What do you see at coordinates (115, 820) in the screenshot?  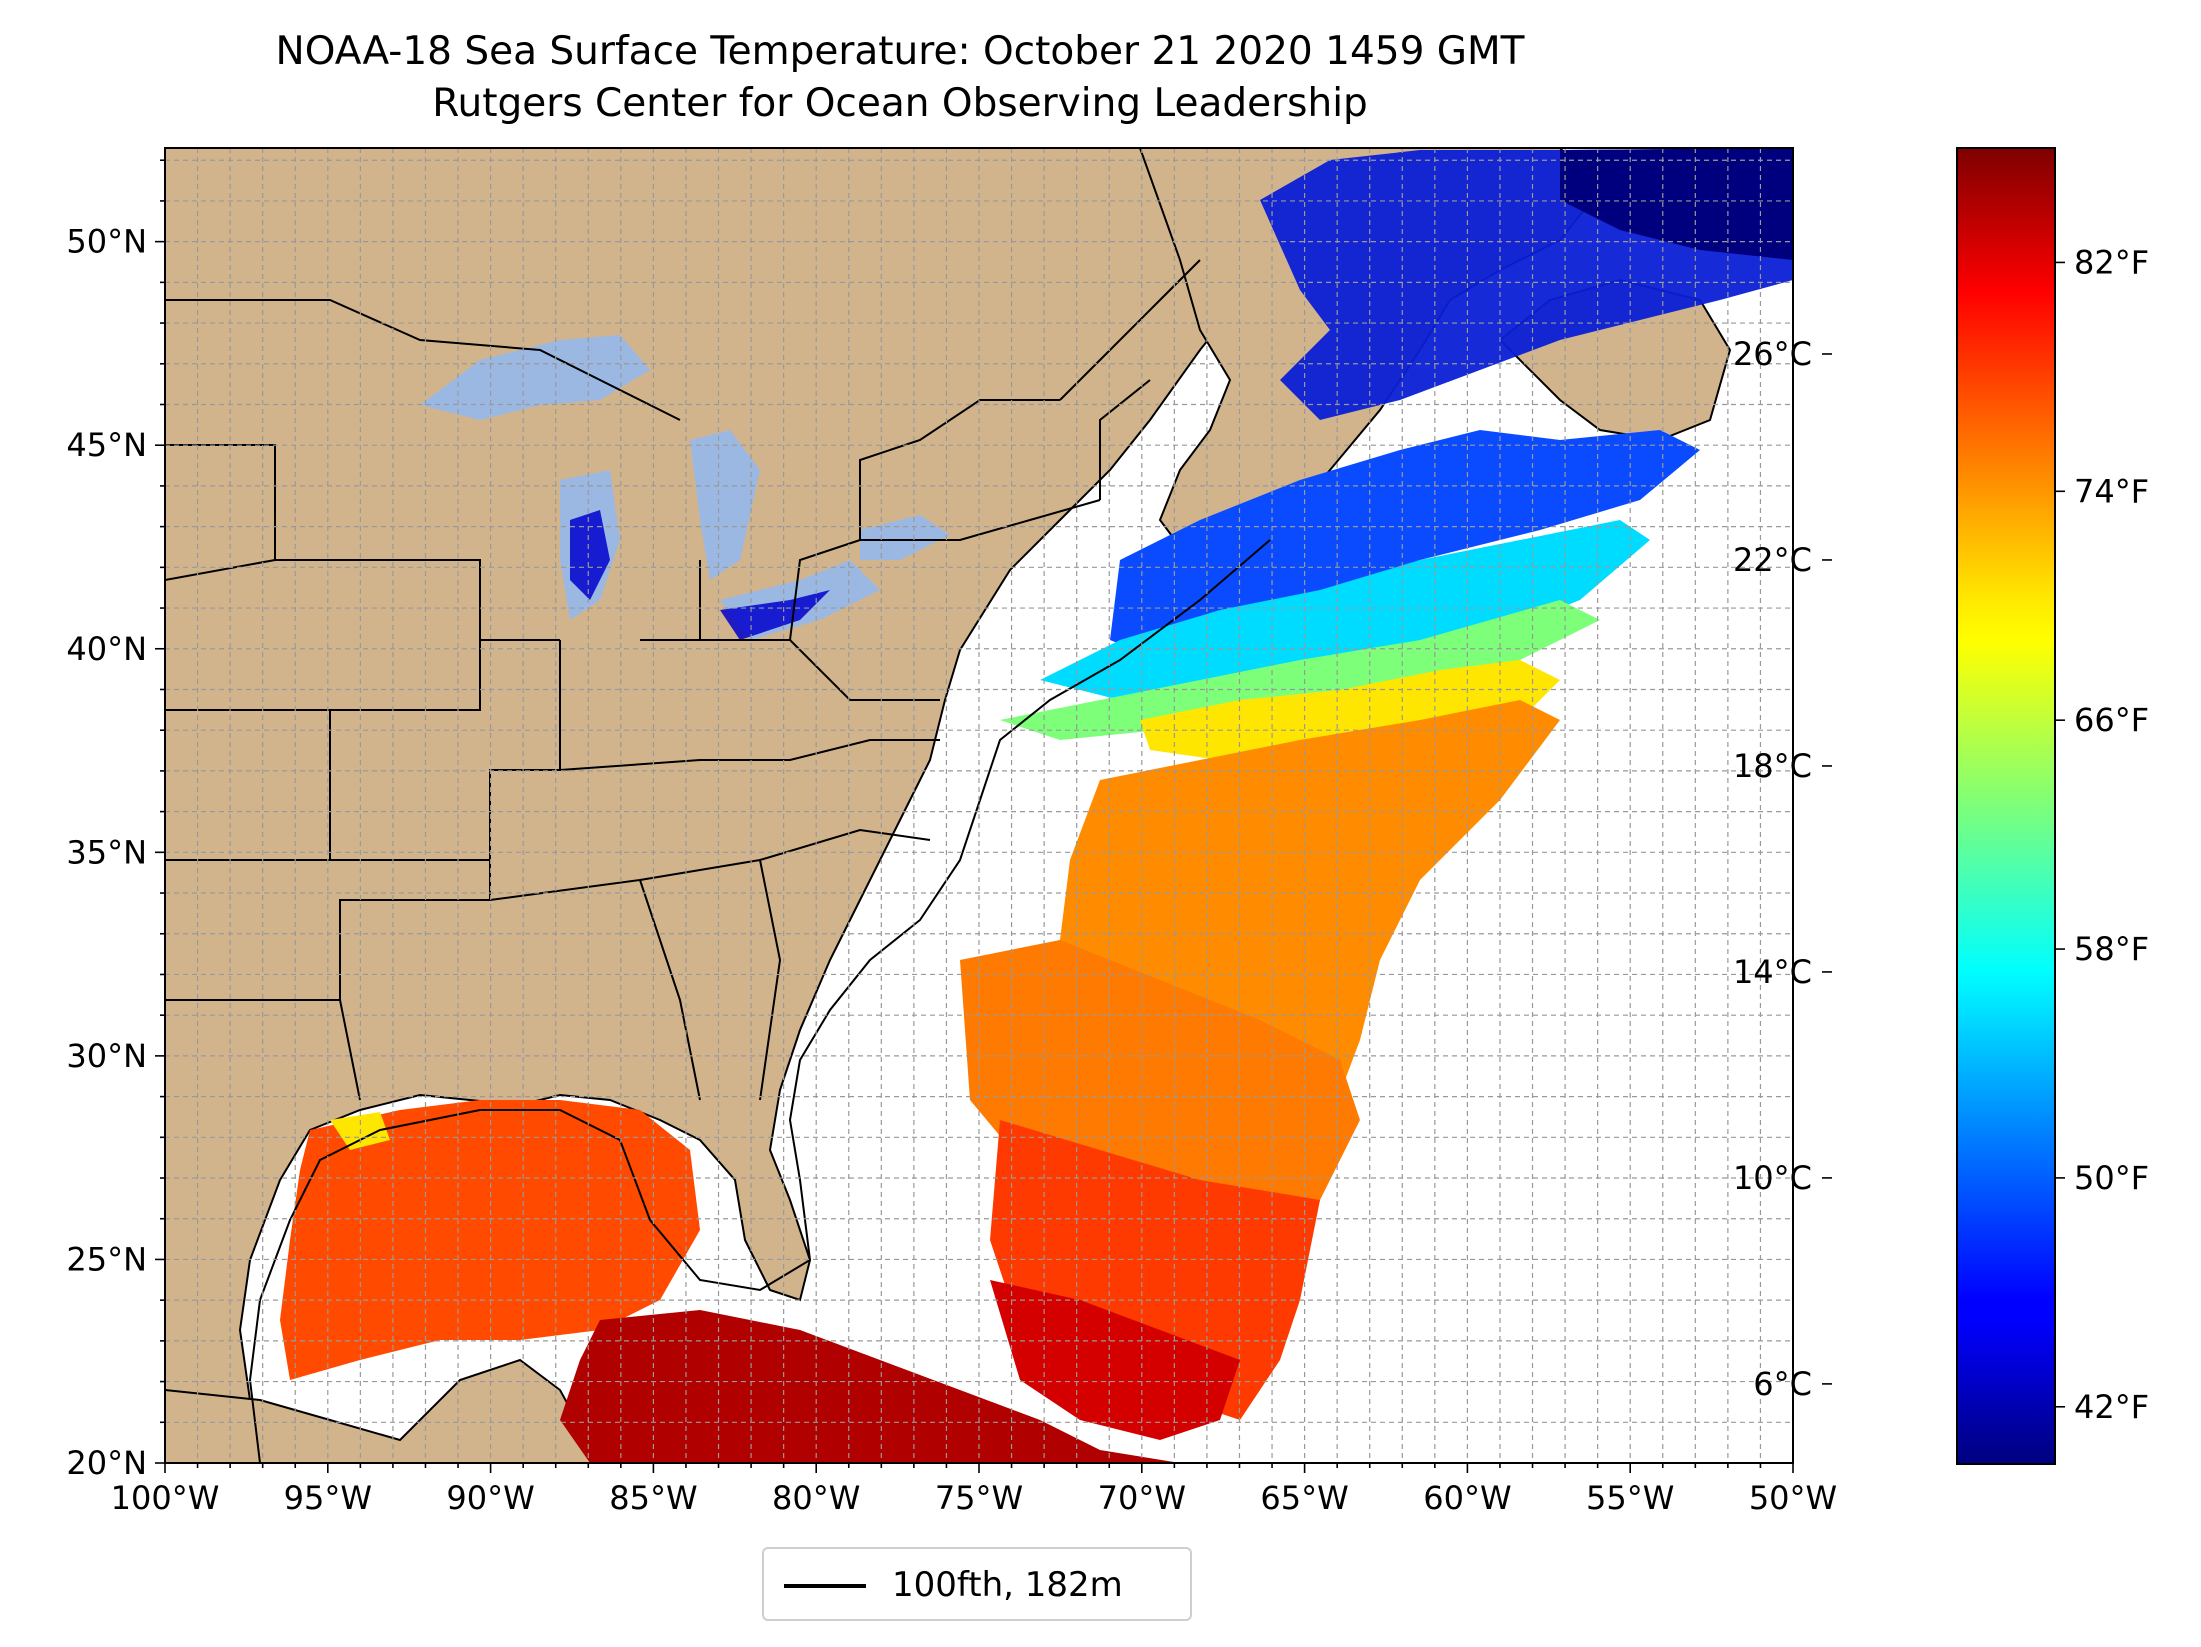 I see `latitude-axis: 20°N 25°N 30°N 35°N 40°N 45°N 50°N` at bounding box center [115, 820].